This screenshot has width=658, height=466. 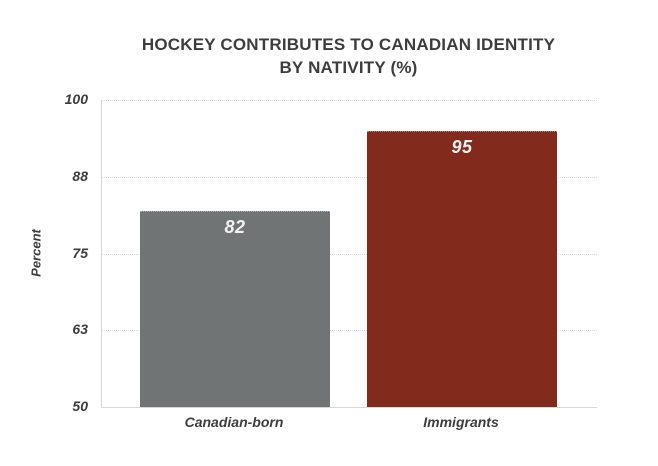 I want to click on x-axis-labels: Canadian-born Immigrants, so click(x=329, y=424).